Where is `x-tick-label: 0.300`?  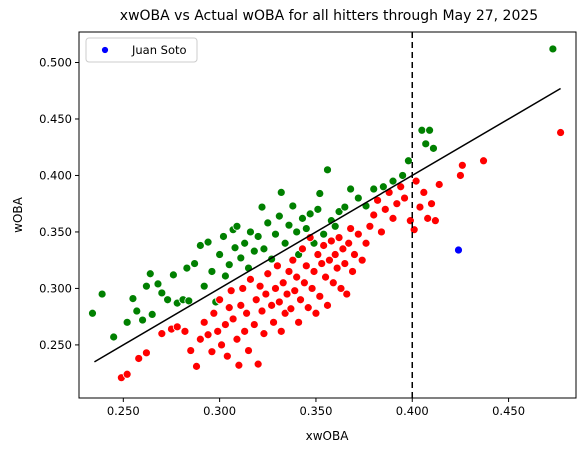 x-tick-label: 0.300 is located at coordinates (219, 411).